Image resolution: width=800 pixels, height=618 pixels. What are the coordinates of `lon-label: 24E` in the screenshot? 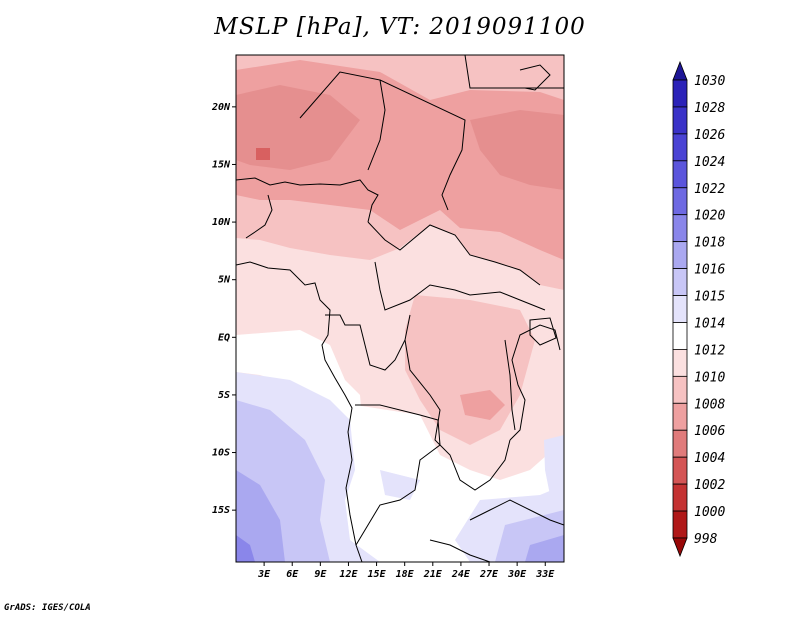 It's located at (461, 574).